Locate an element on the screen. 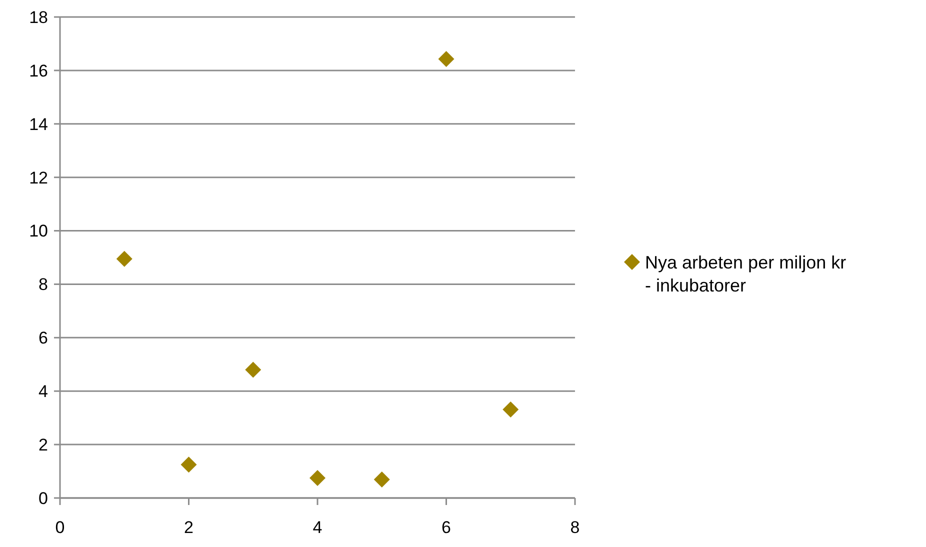  x-tick-label: 2 is located at coordinates (189, 527).